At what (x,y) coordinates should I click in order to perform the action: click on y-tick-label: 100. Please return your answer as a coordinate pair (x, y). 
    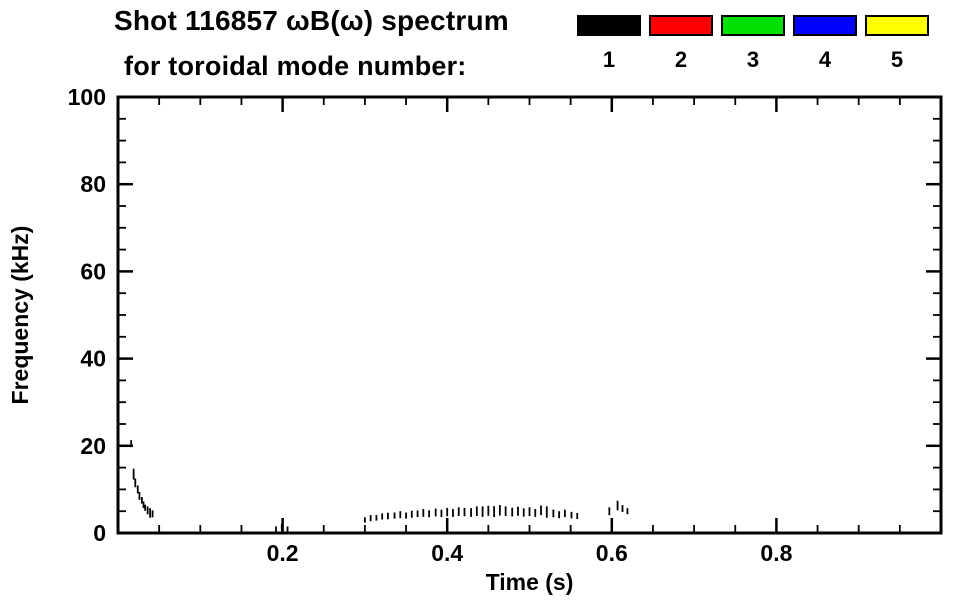
    Looking at the image, I should click on (87, 97).